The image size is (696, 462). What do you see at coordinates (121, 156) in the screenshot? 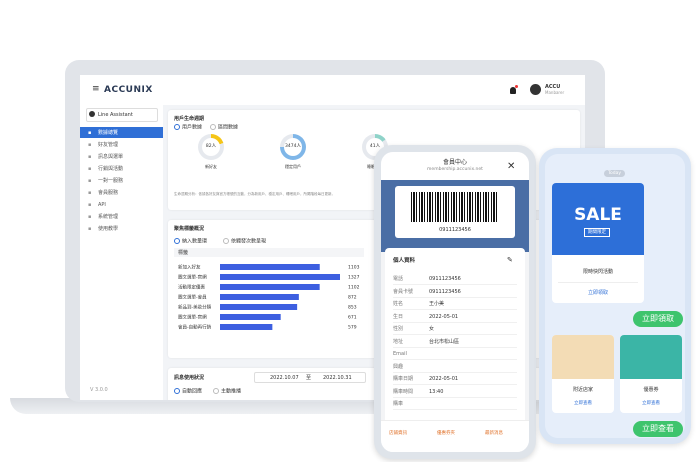
I see `menu-item: ▪ 訊息與選單` at bounding box center [121, 156].